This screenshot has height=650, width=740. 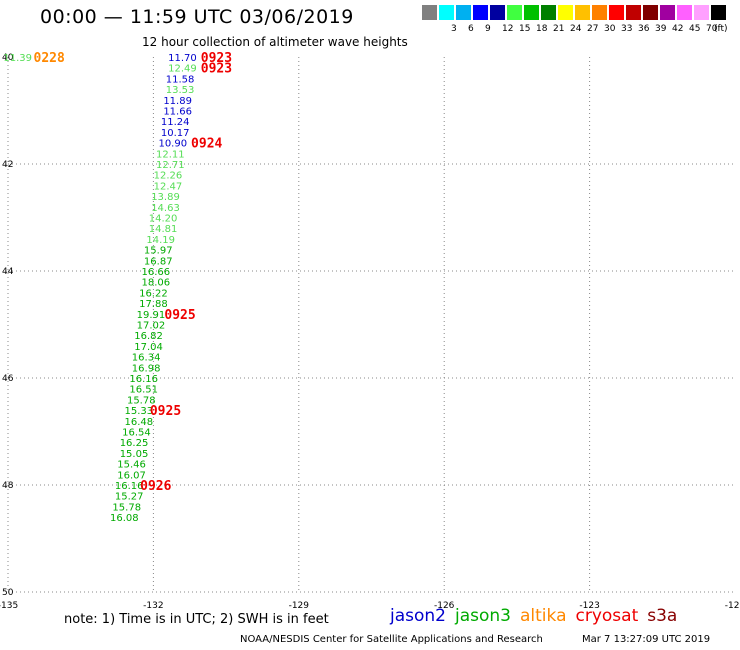 I want to click on pass-time-label: 0228, so click(x=49, y=58).